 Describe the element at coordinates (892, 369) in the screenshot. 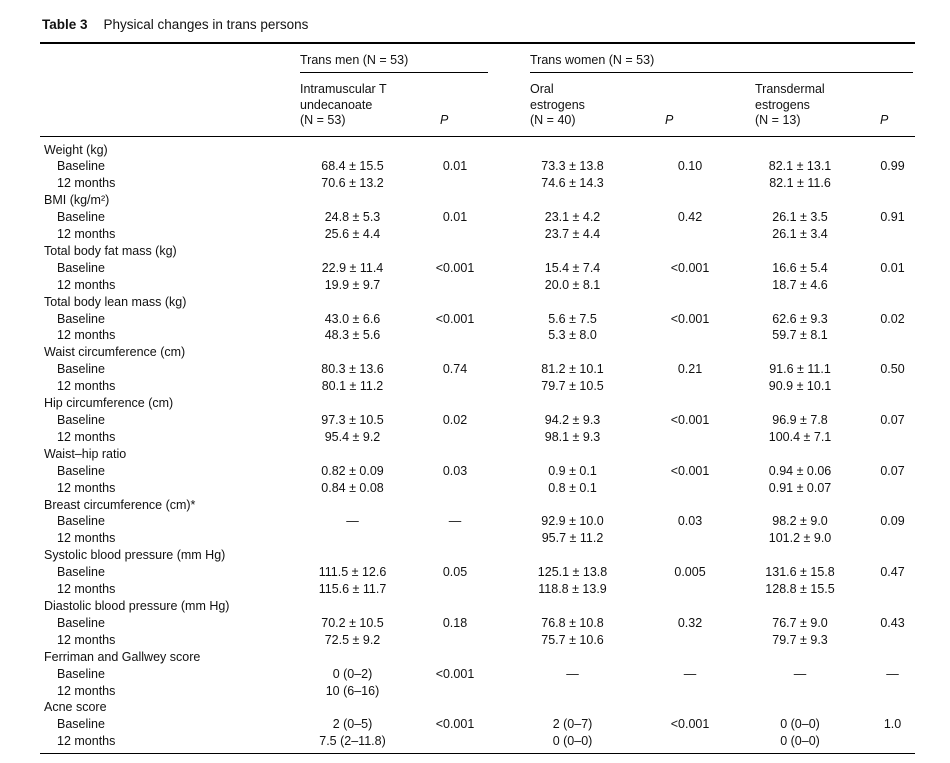

I see `p-value-cell: 0.50` at that location.